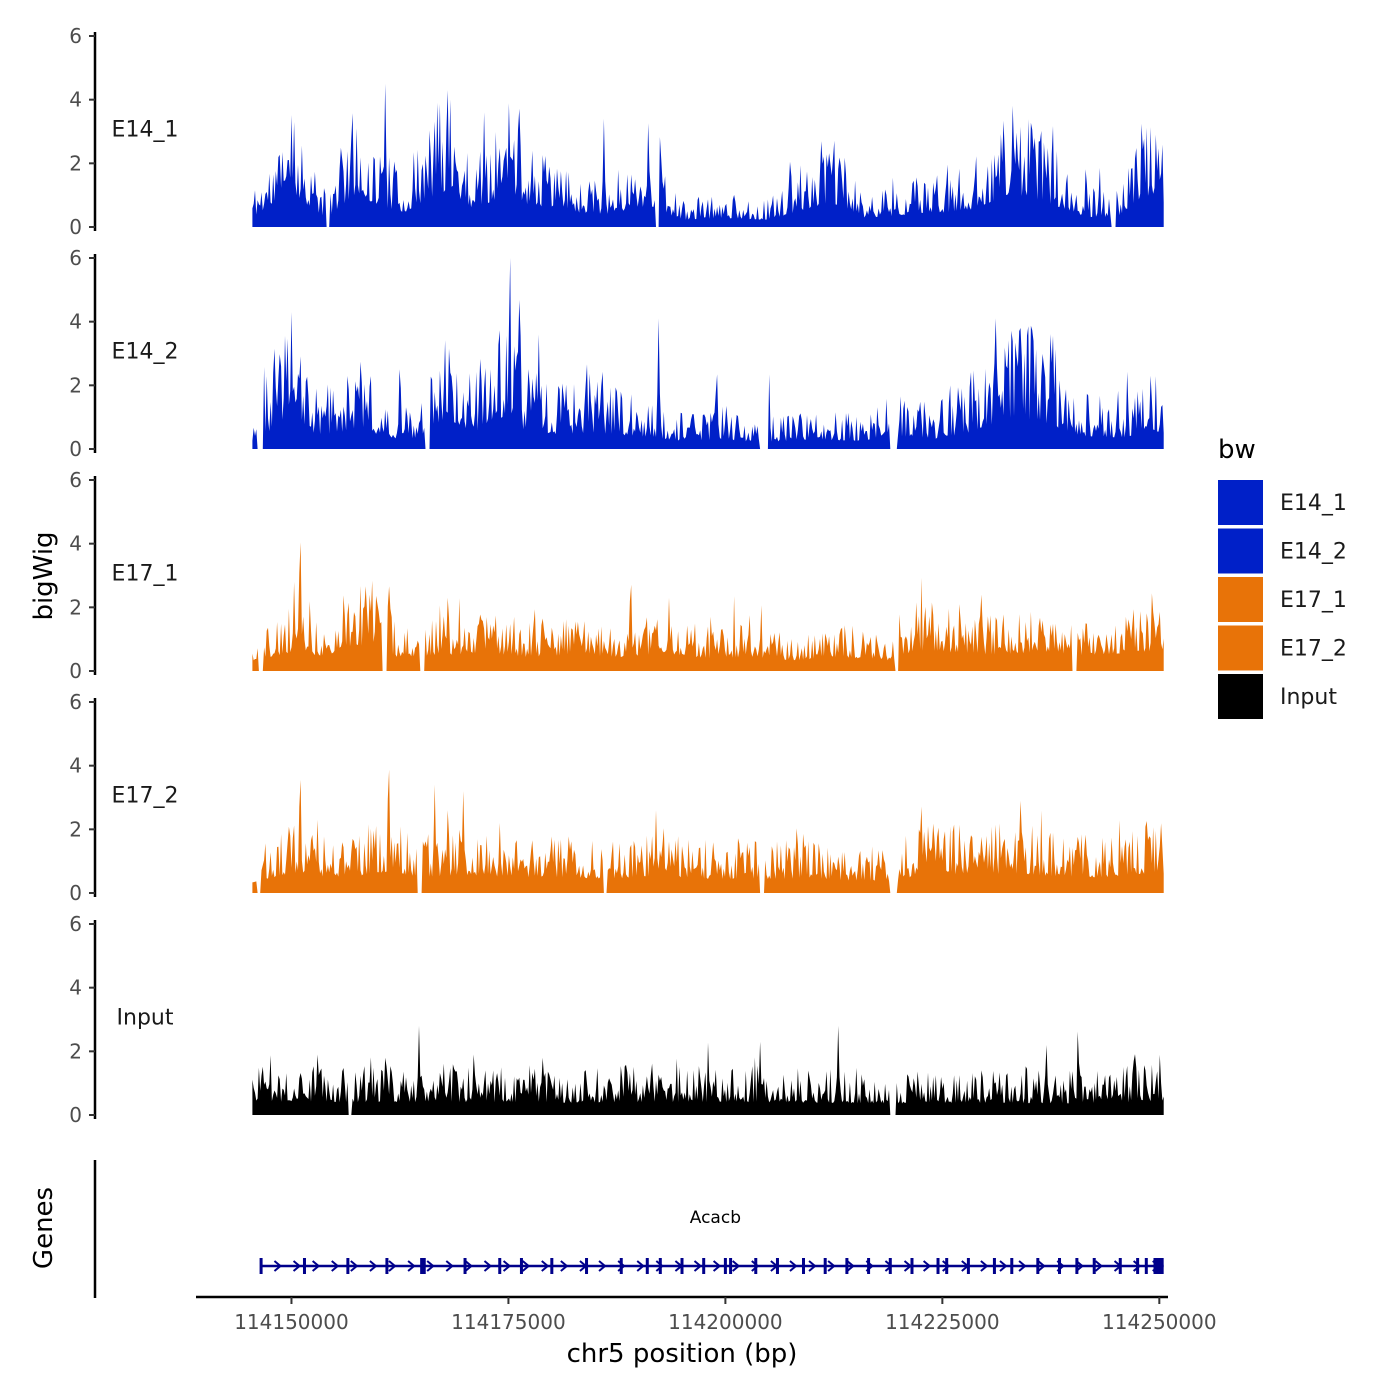  Describe the element at coordinates (1240, 696) in the screenshot. I see `legend-swatch-input` at that location.